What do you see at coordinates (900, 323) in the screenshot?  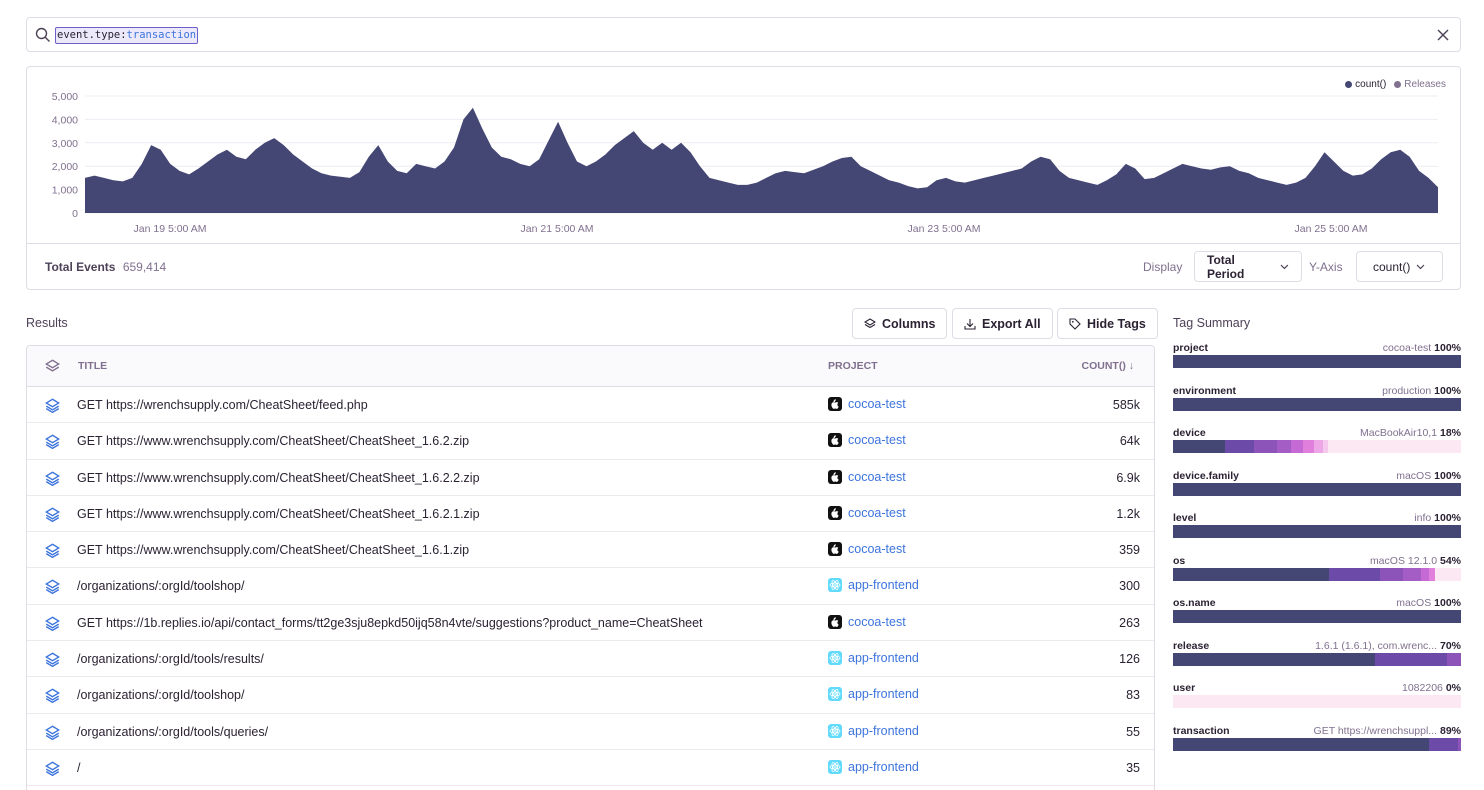 I see `columns-button: Columns` at bounding box center [900, 323].